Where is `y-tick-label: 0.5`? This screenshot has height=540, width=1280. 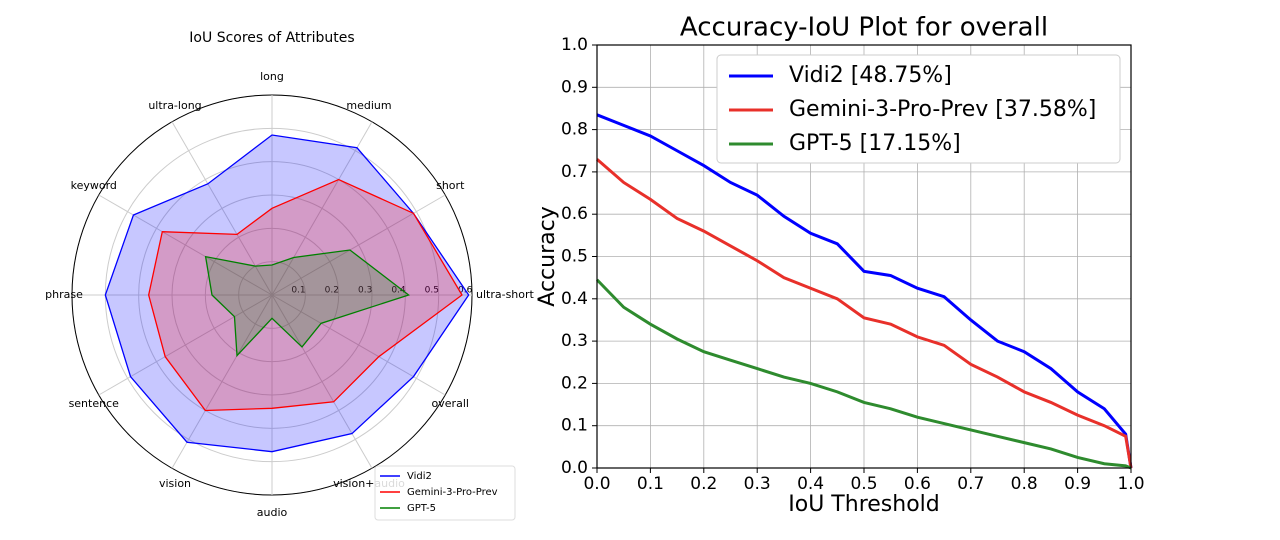
y-tick-label: 0.5 is located at coordinates (574, 257).